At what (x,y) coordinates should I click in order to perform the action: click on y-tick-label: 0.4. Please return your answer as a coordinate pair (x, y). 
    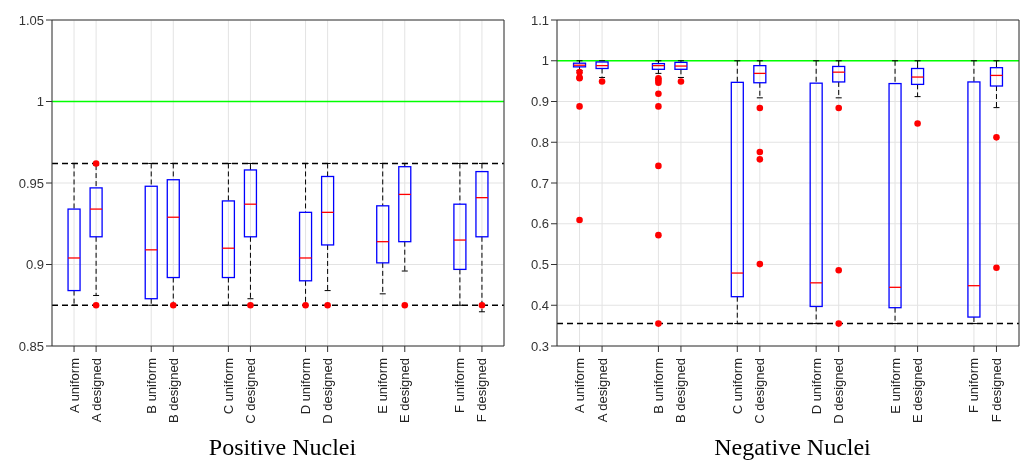
    Looking at the image, I should click on (539, 305).